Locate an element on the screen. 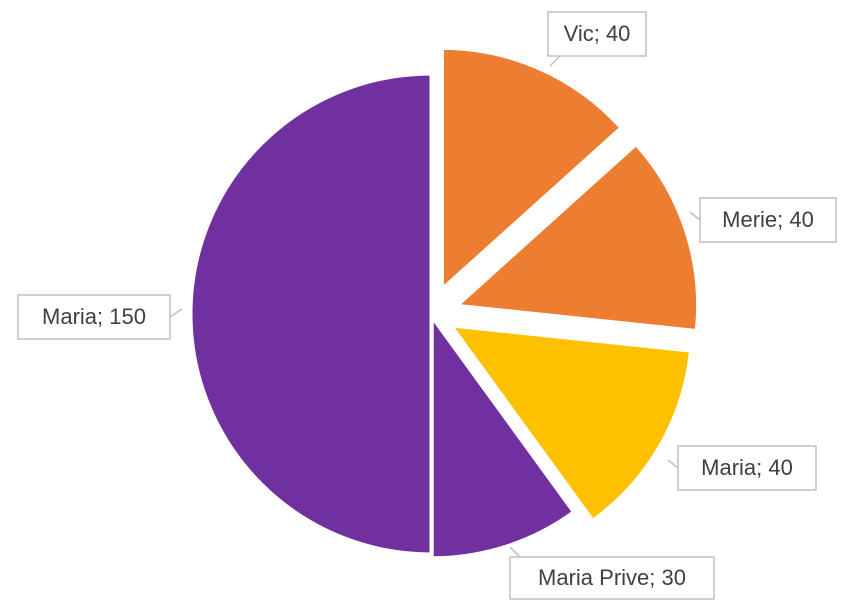 This screenshot has height=602, width=843. data-label: Merie; 40 is located at coordinates (768, 219).